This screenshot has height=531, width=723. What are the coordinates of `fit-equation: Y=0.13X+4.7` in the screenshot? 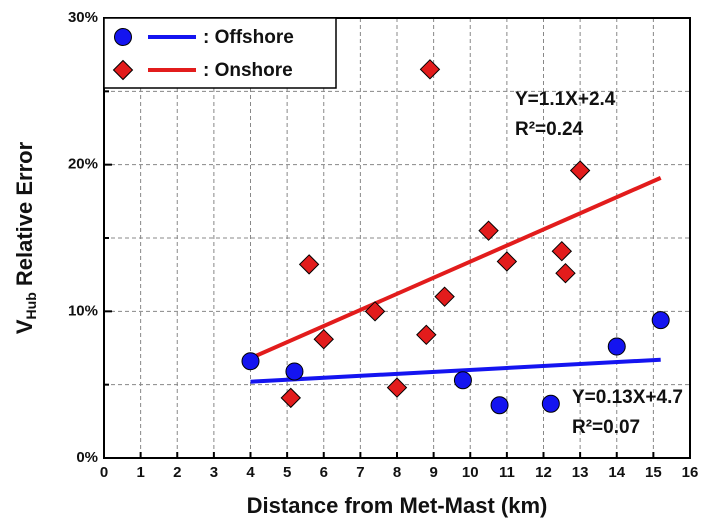 It's located at (627, 397).